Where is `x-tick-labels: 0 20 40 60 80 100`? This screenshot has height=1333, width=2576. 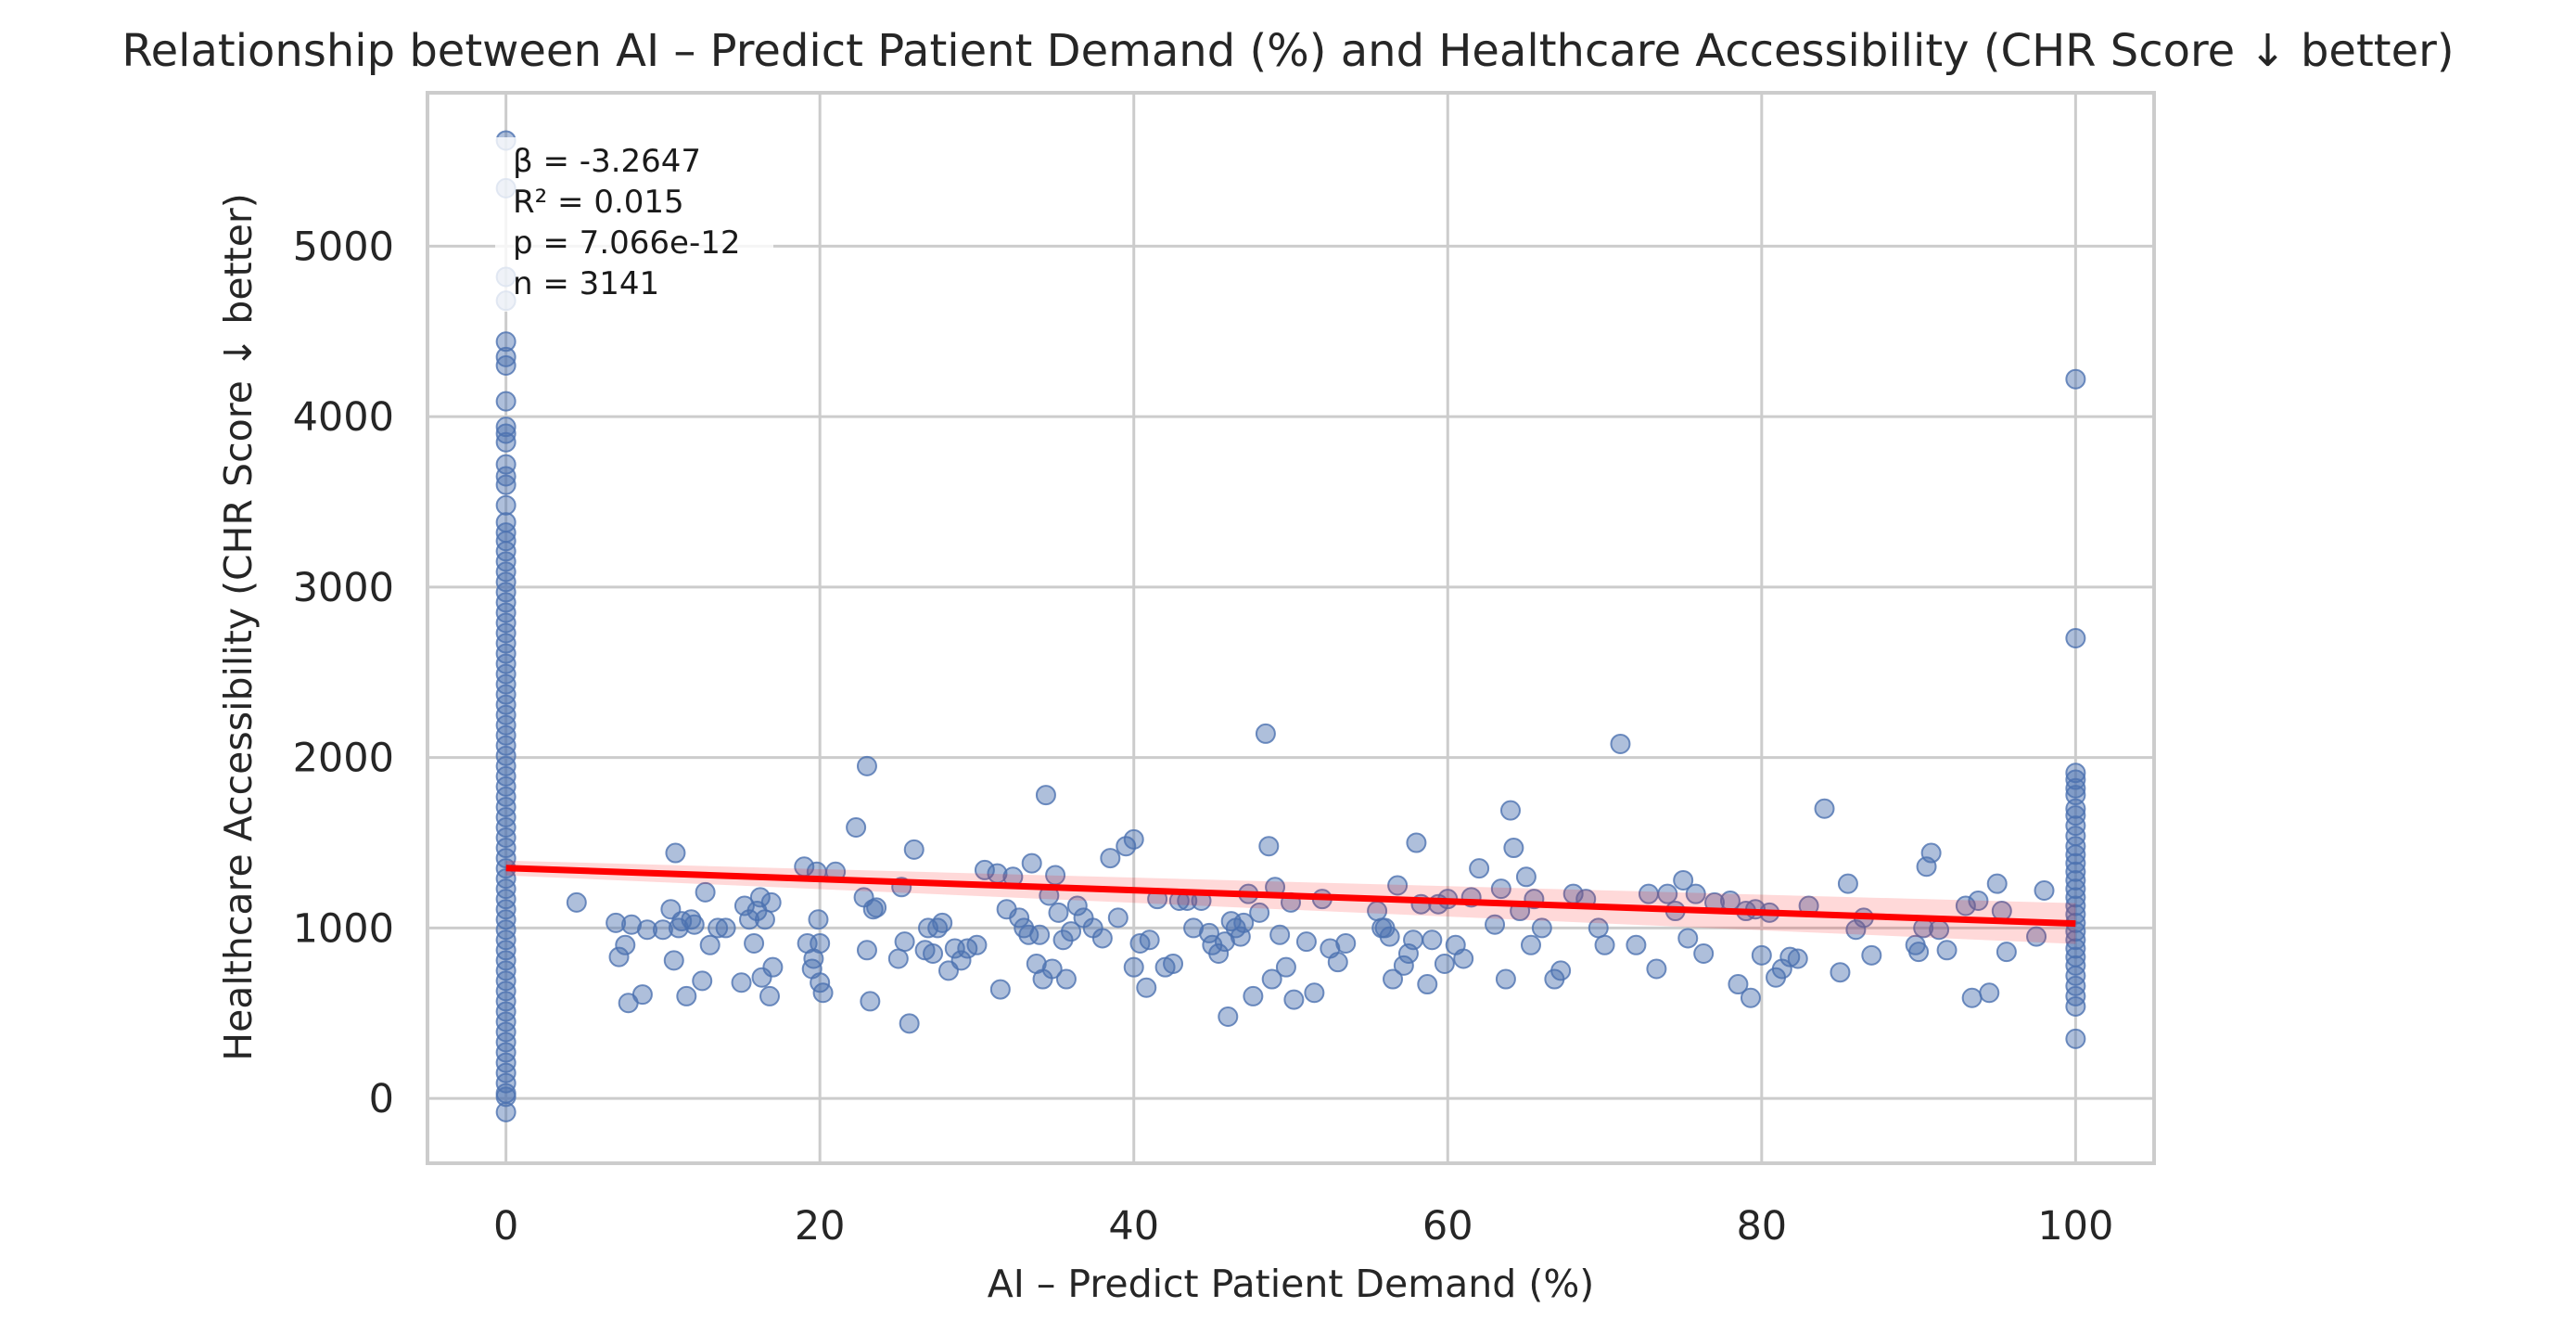
x-tick-labels: 0 20 40 60 80 100 is located at coordinates (1303, 1227).